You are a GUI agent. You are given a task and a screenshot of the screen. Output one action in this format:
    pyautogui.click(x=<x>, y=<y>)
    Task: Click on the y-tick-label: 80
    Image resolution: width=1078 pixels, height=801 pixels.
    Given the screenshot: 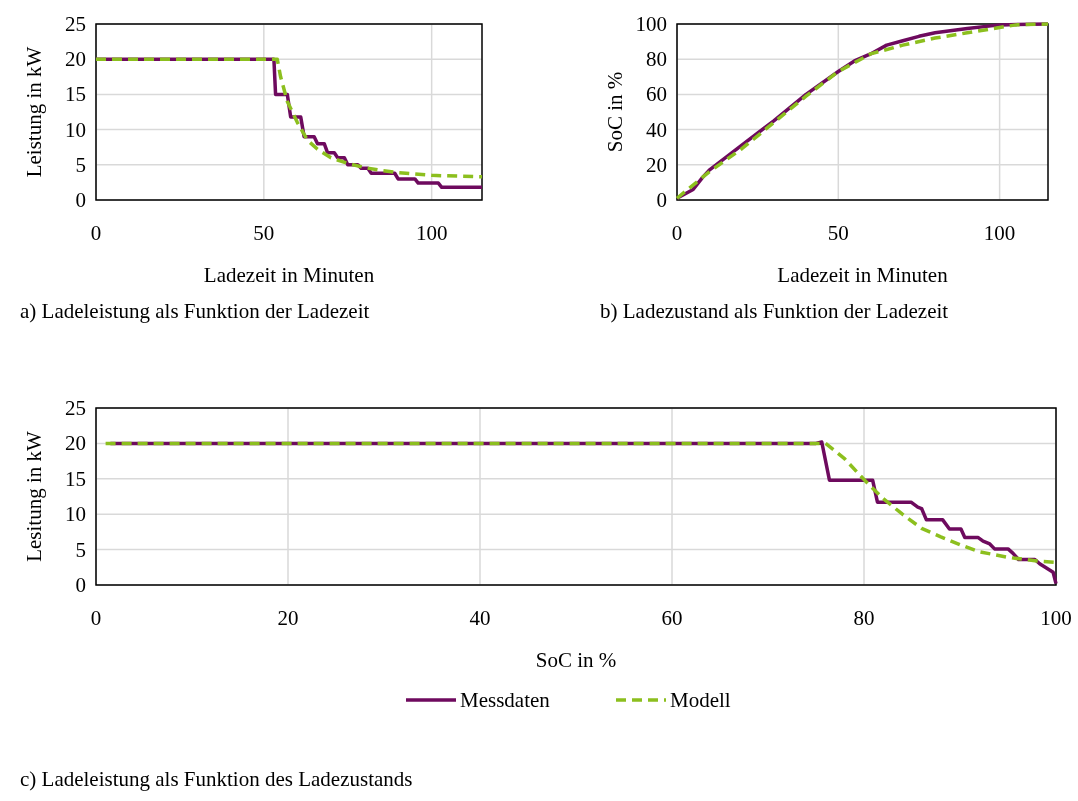 What is the action you would take?
    pyautogui.click(x=656, y=59)
    